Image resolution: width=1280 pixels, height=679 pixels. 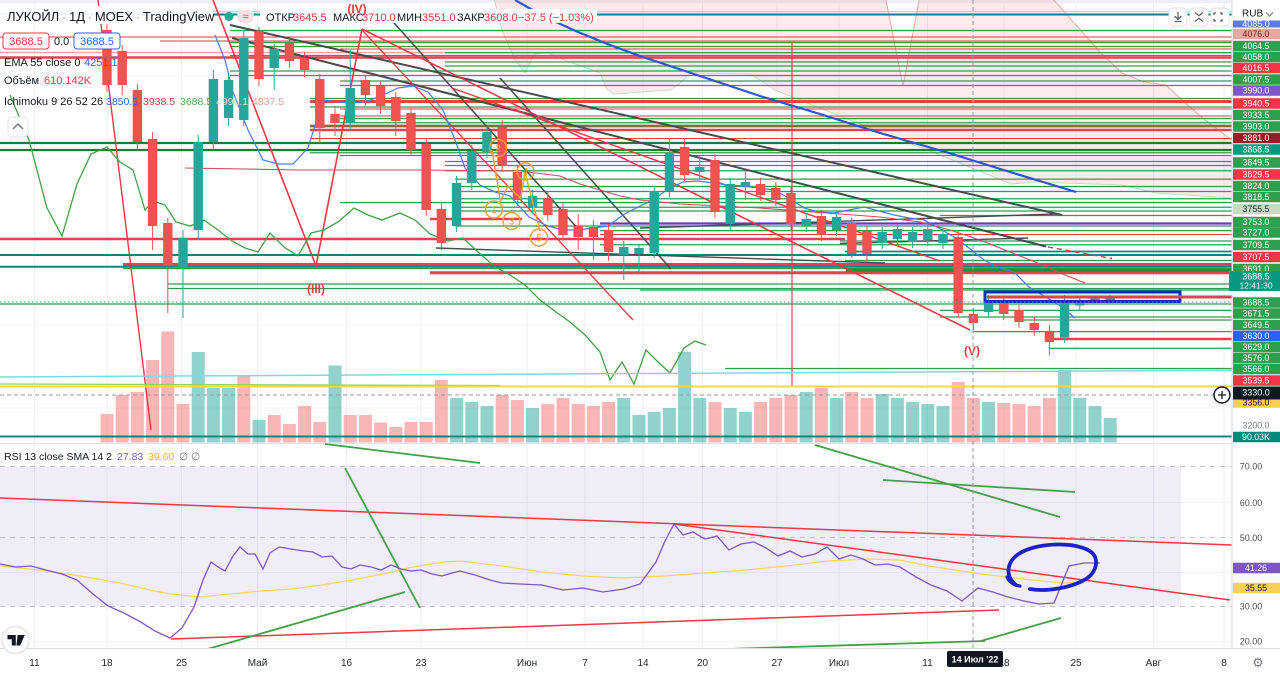 What do you see at coordinates (1256, 381) in the screenshot?
I see `svg-text: 3539.5` at bounding box center [1256, 381].